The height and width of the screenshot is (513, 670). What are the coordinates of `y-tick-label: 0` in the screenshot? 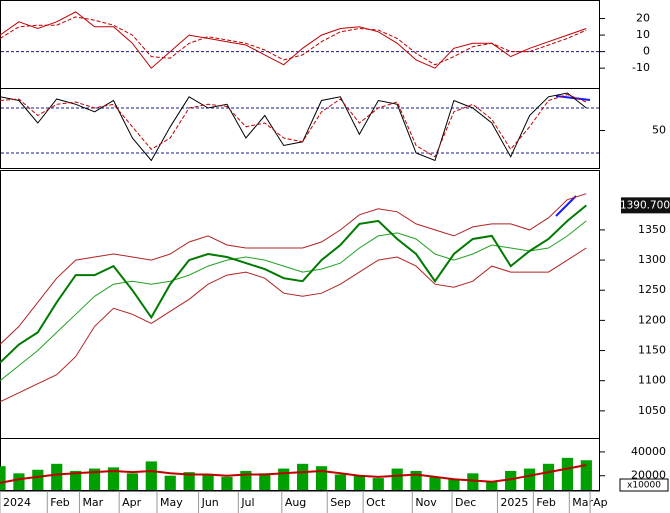 It's located at (646, 51).